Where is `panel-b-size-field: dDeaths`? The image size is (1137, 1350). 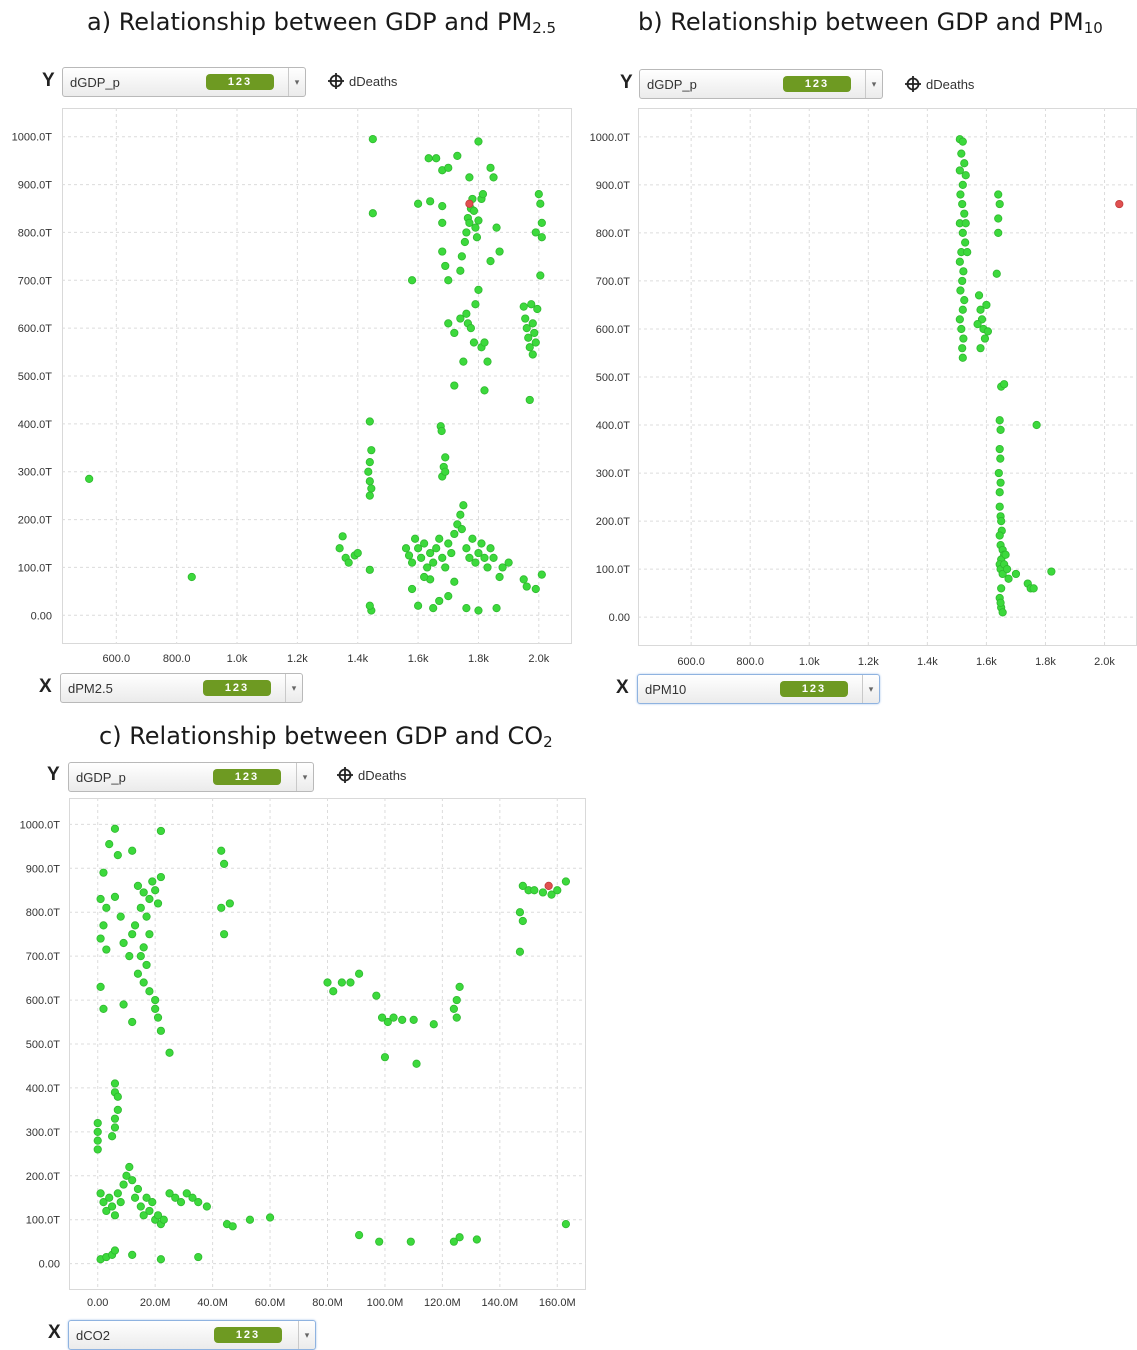
panel-b-size-field: dDeaths is located at coordinates (939, 84).